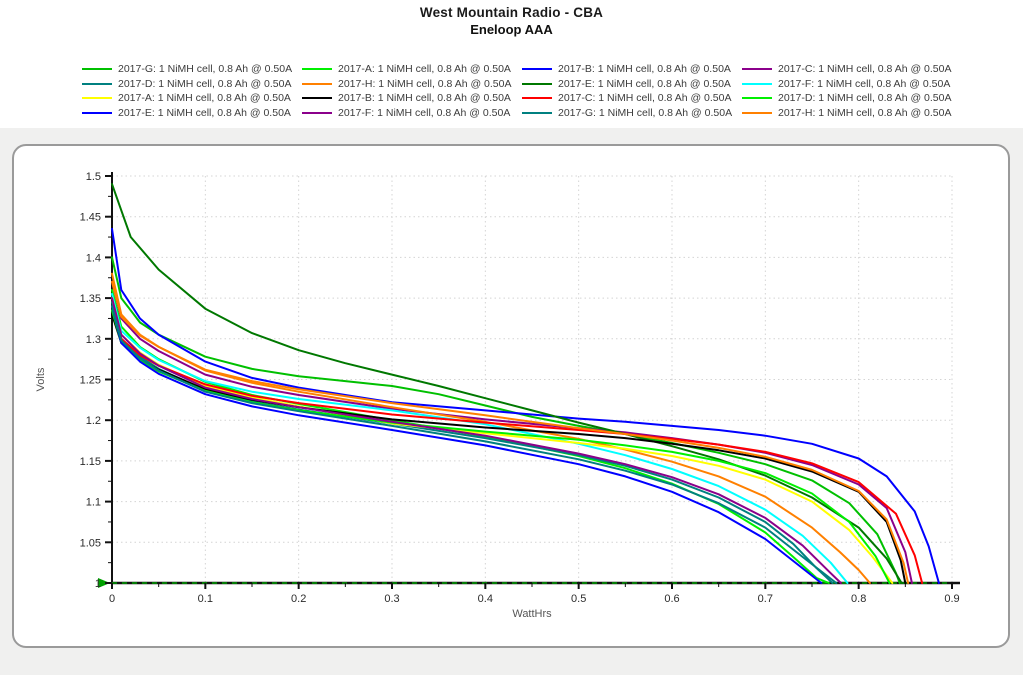 The image size is (1023, 675). I want to click on y-tick-label: 1.4, so click(93, 258).